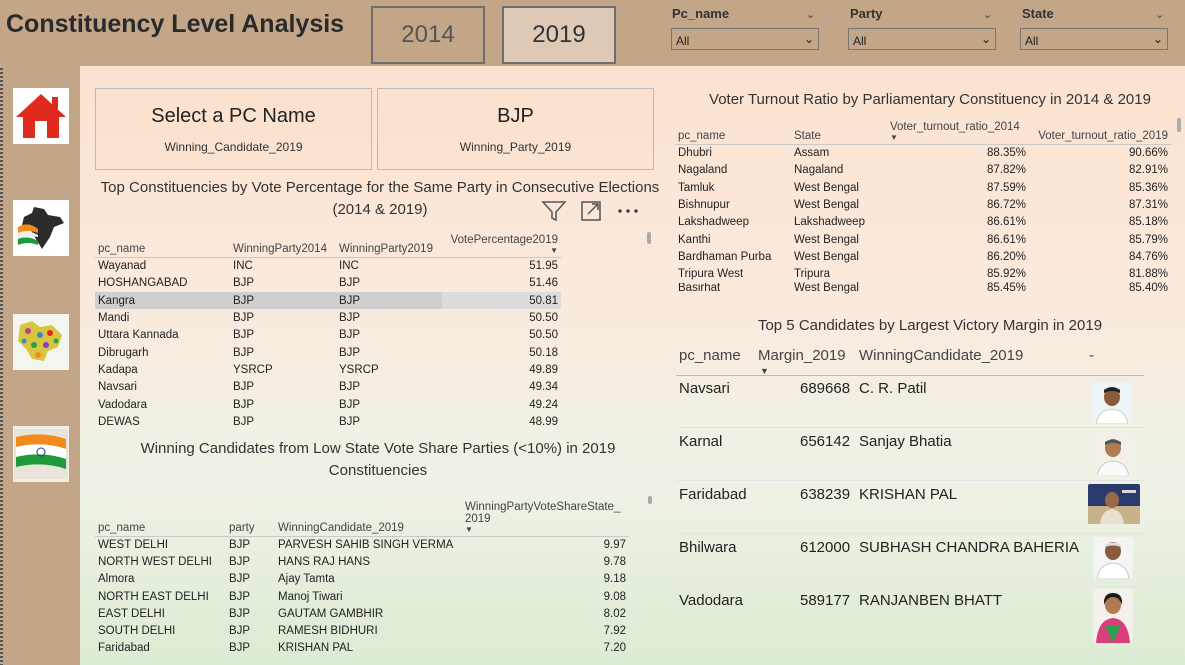 The image size is (1185, 665). Describe the element at coordinates (614, 544) in the screenshot. I see `cell: 9.97` at that location.